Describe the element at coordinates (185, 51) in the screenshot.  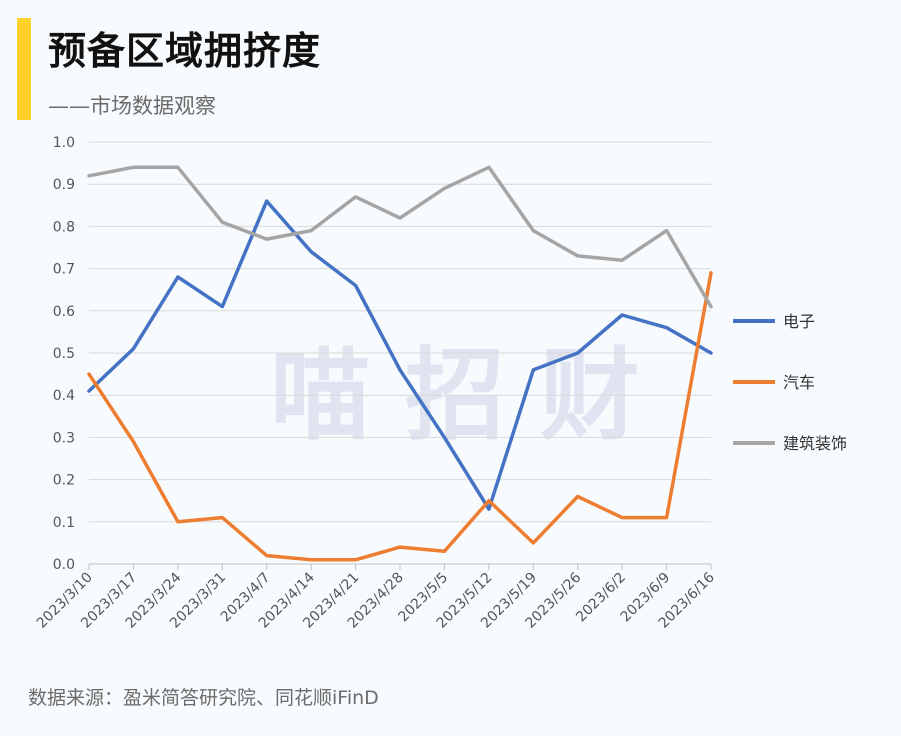
I see `chart-title: 预备区域拥挤度` at that location.